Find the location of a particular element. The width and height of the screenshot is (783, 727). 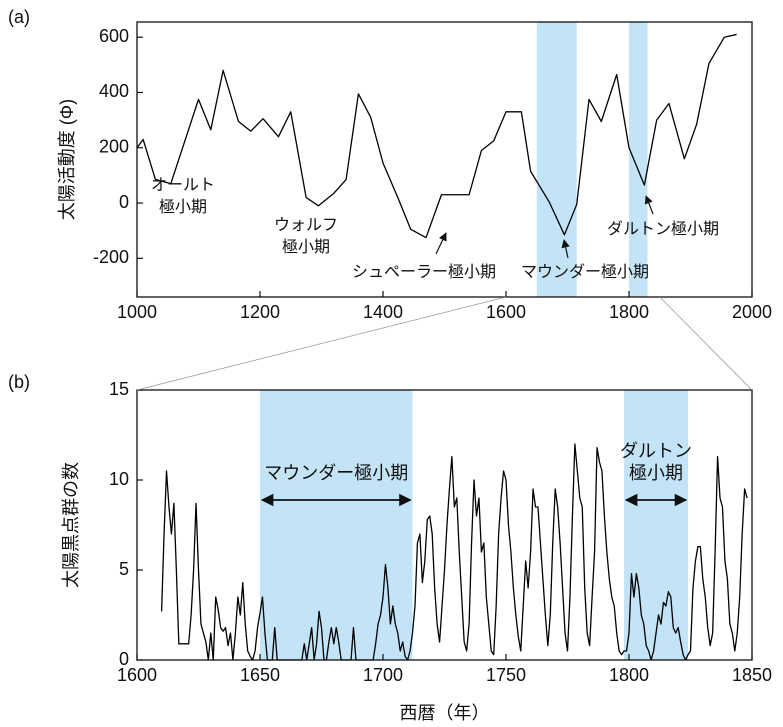

x-tick-label: 1700 is located at coordinates (383, 675).